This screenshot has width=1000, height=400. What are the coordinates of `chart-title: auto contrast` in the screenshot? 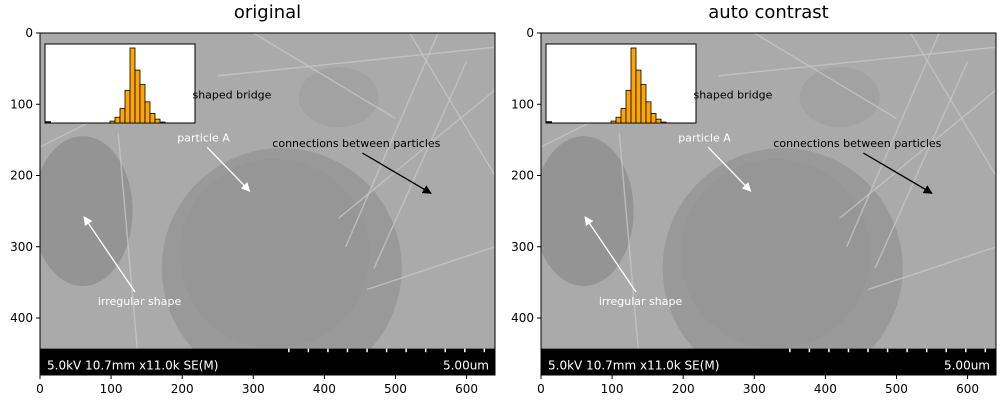 It's located at (768, 12).